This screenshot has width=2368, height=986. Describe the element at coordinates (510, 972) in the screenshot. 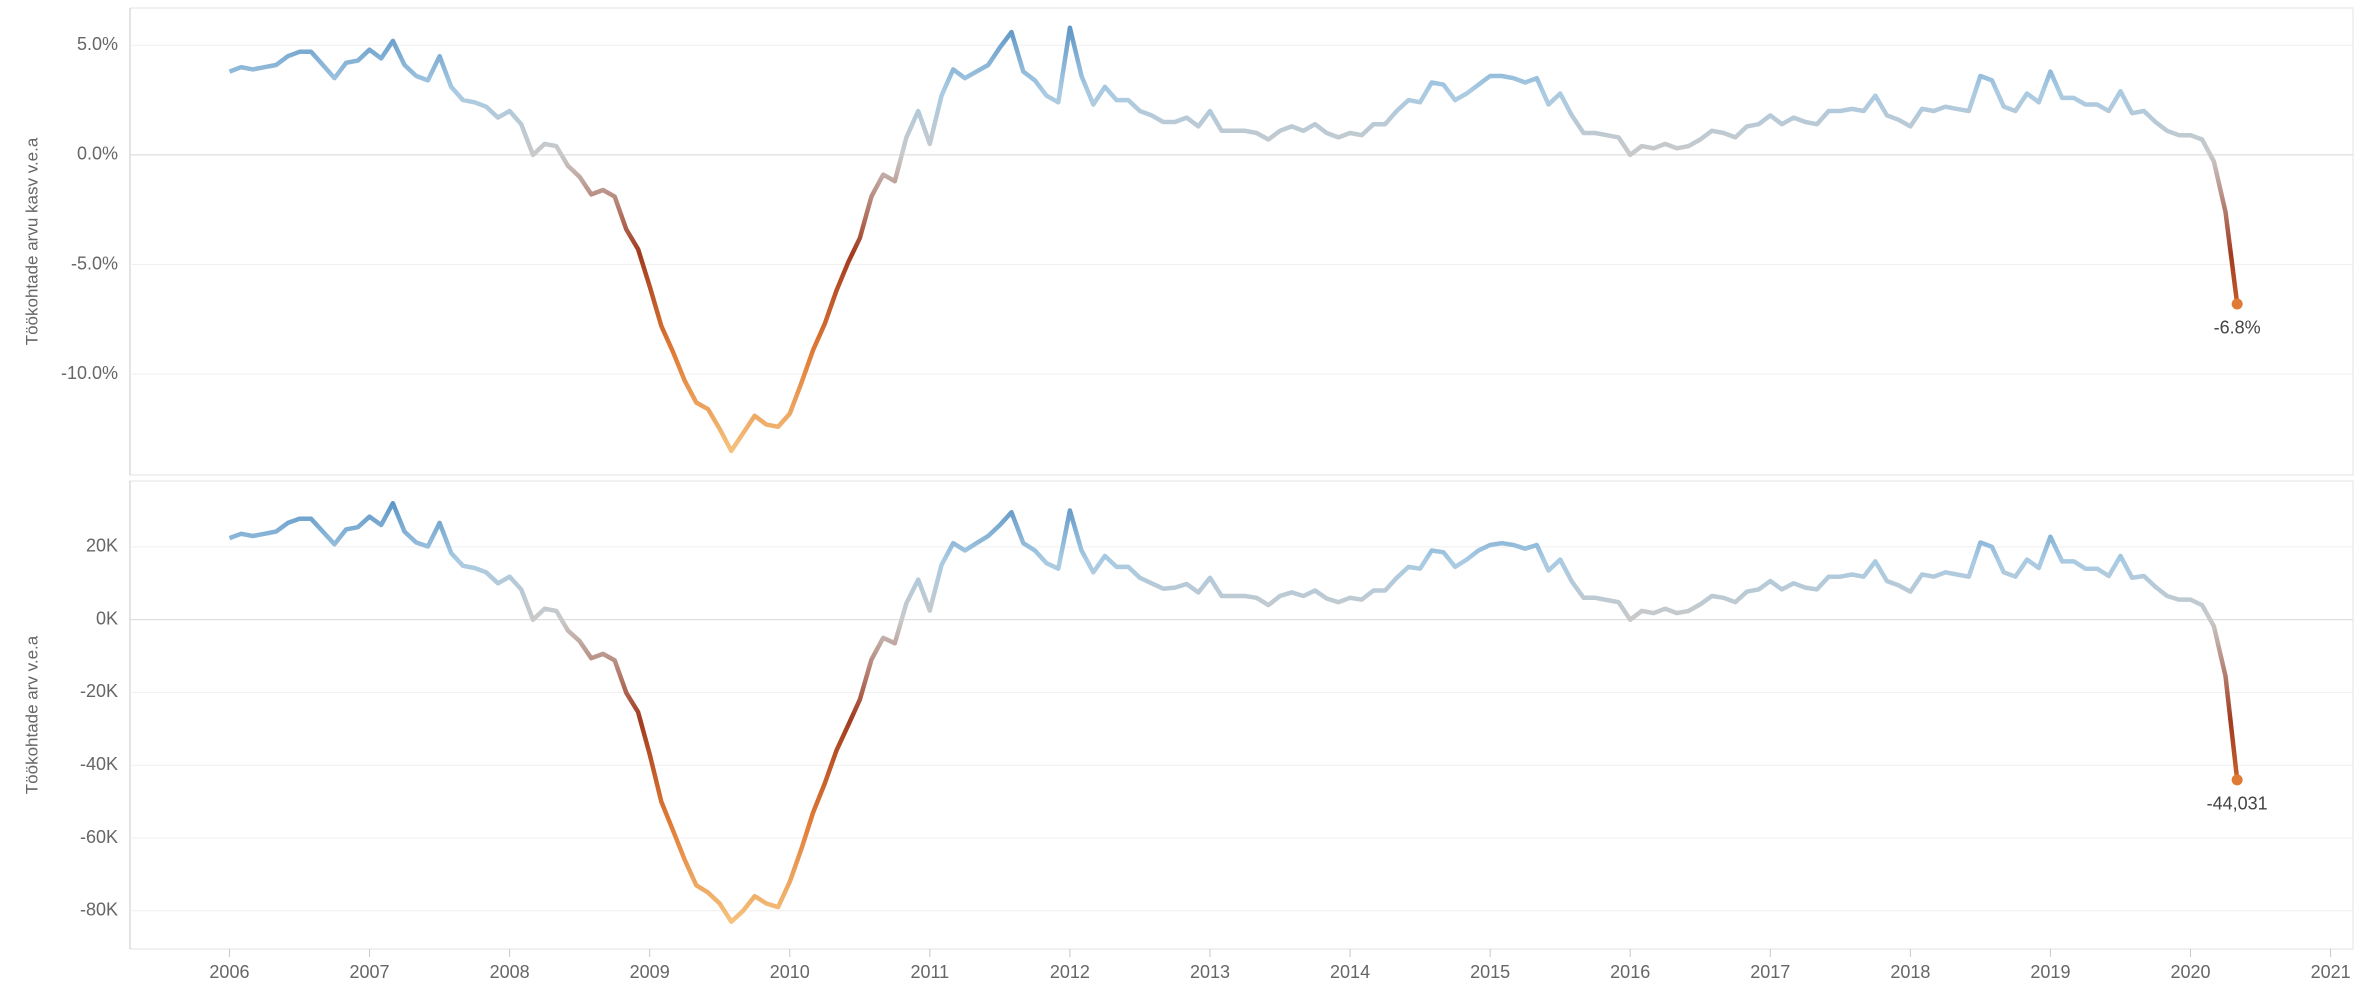

I see `x-tick-label: 2008` at that location.